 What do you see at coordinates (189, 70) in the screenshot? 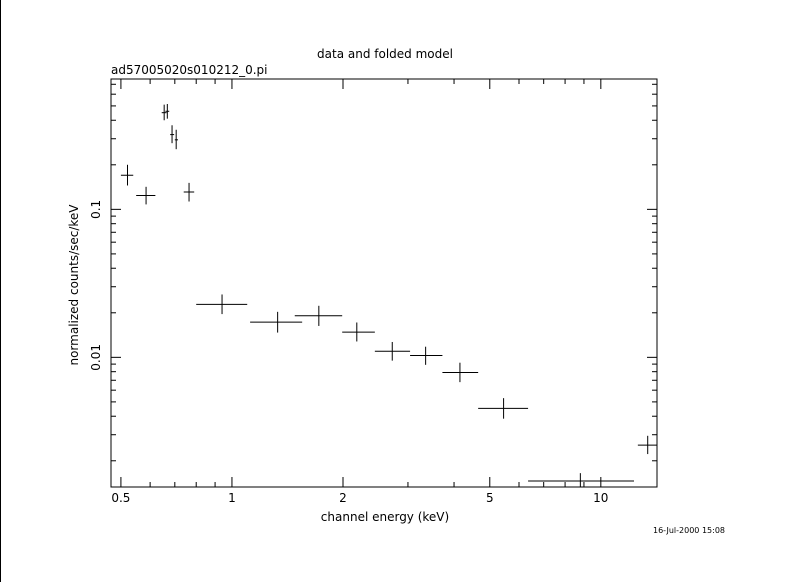
I see `chart-subtitle: ad57005020s010212_0.pi` at bounding box center [189, 70].